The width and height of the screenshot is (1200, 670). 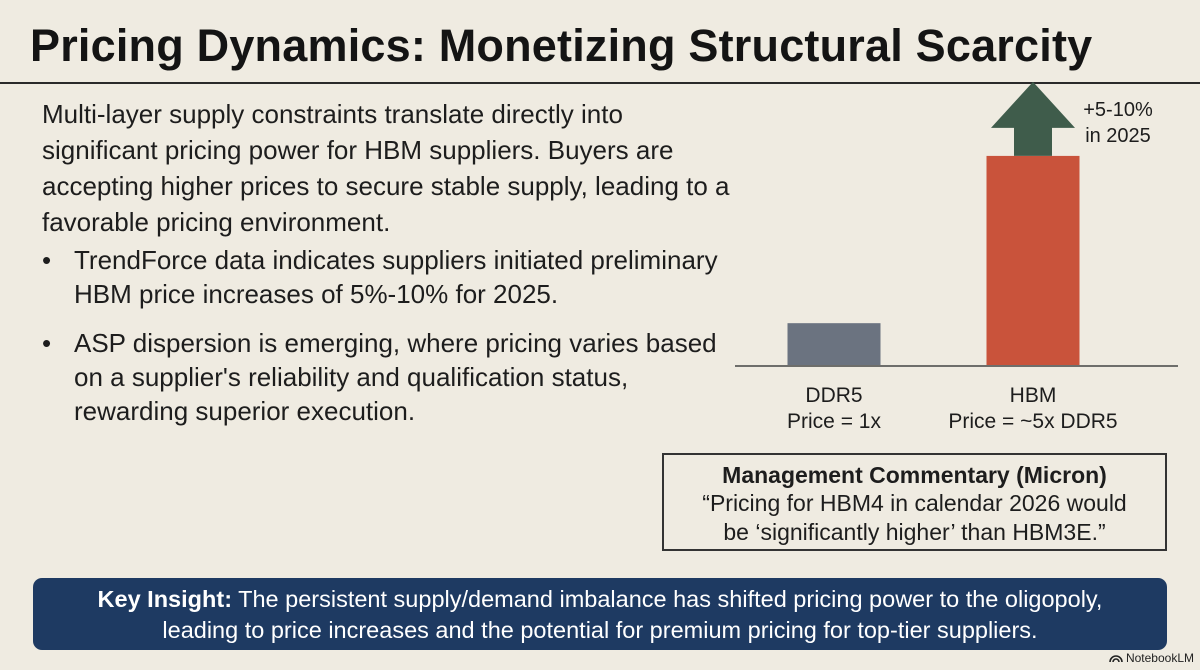 What do you see at coordinates (1116, 659) in the screenshot?
I see `notebooklm-icon` at bounding box center [1116, 659].